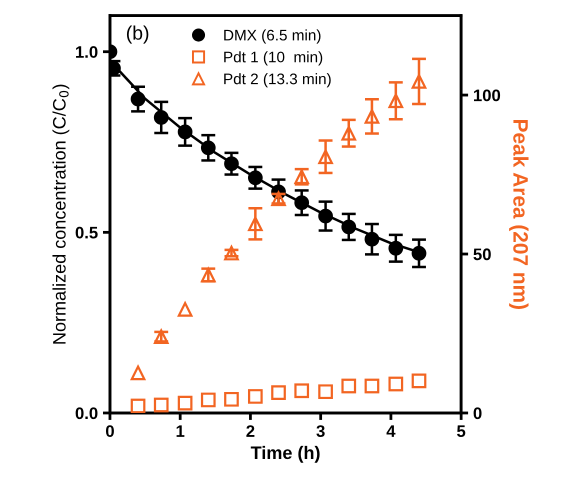 The image size is (561, 487). What do you see at coordinates (391, 431) in the screenshot?
I see `x-tick-label: 4` at bounding box center [391, 431].